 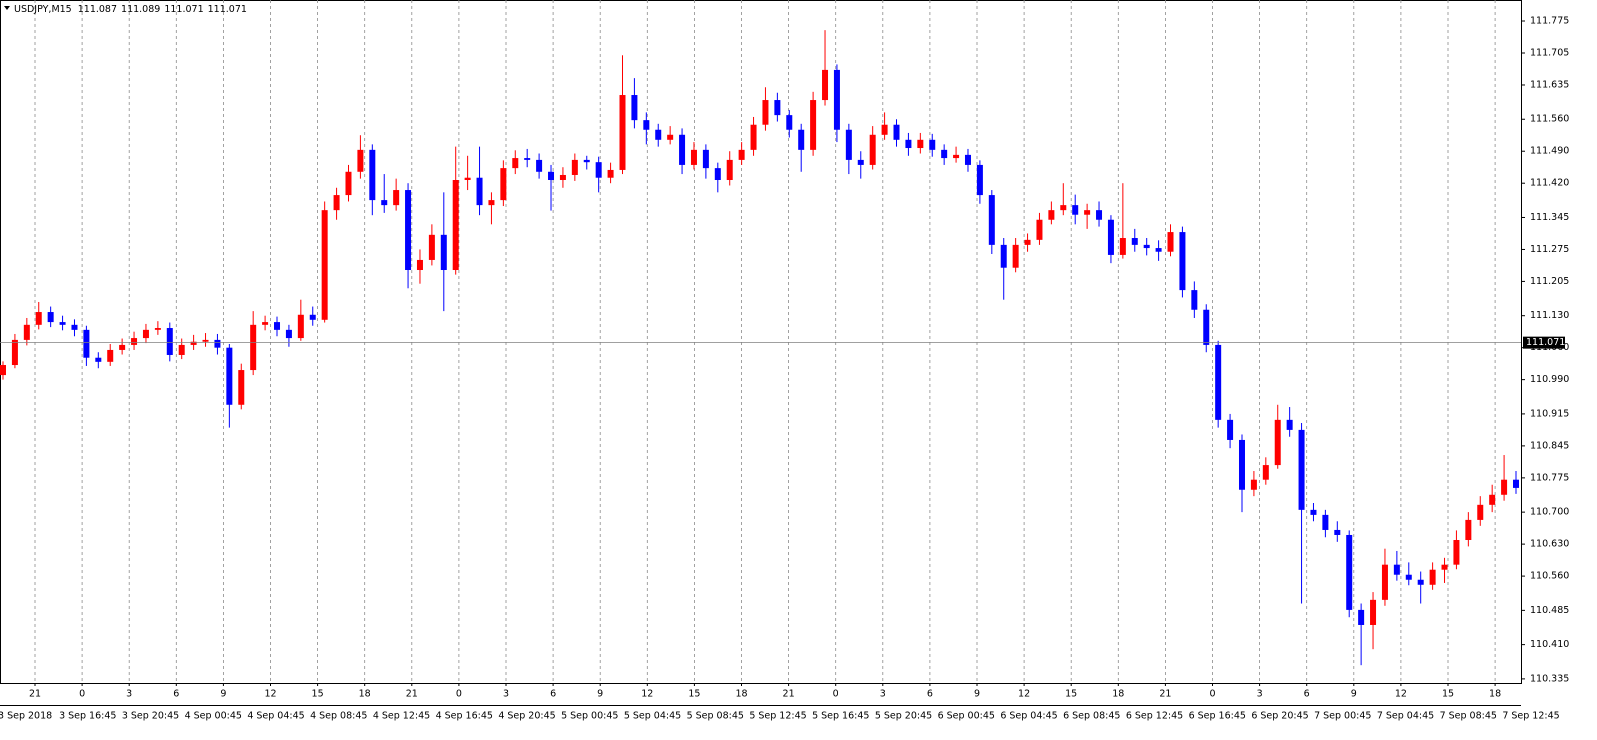 What do you see at coordinates (1530, 716) in the screenshot?
I see `x-date-label: 7 Sep 12:45` at bounding box center [1530, 716].